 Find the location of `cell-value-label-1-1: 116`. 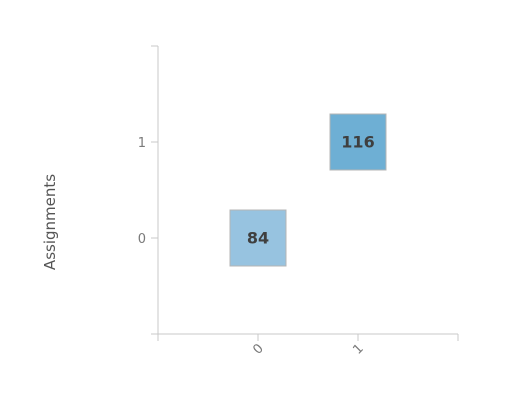

cell-value-label-1-1: 116 is located at coordinates (357, 142).